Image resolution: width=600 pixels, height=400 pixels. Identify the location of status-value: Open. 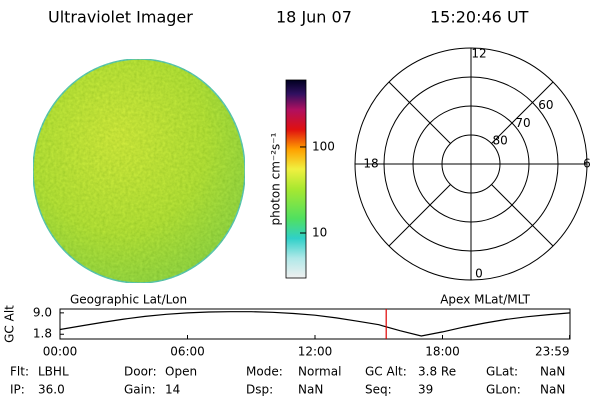
(181, 372).